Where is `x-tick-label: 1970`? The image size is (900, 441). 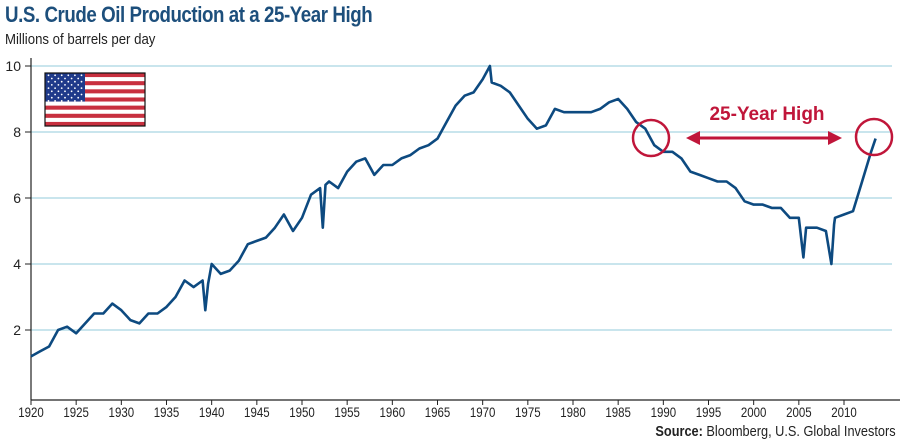 x-tick-label: 1970 is located at coordinates (483, 412).